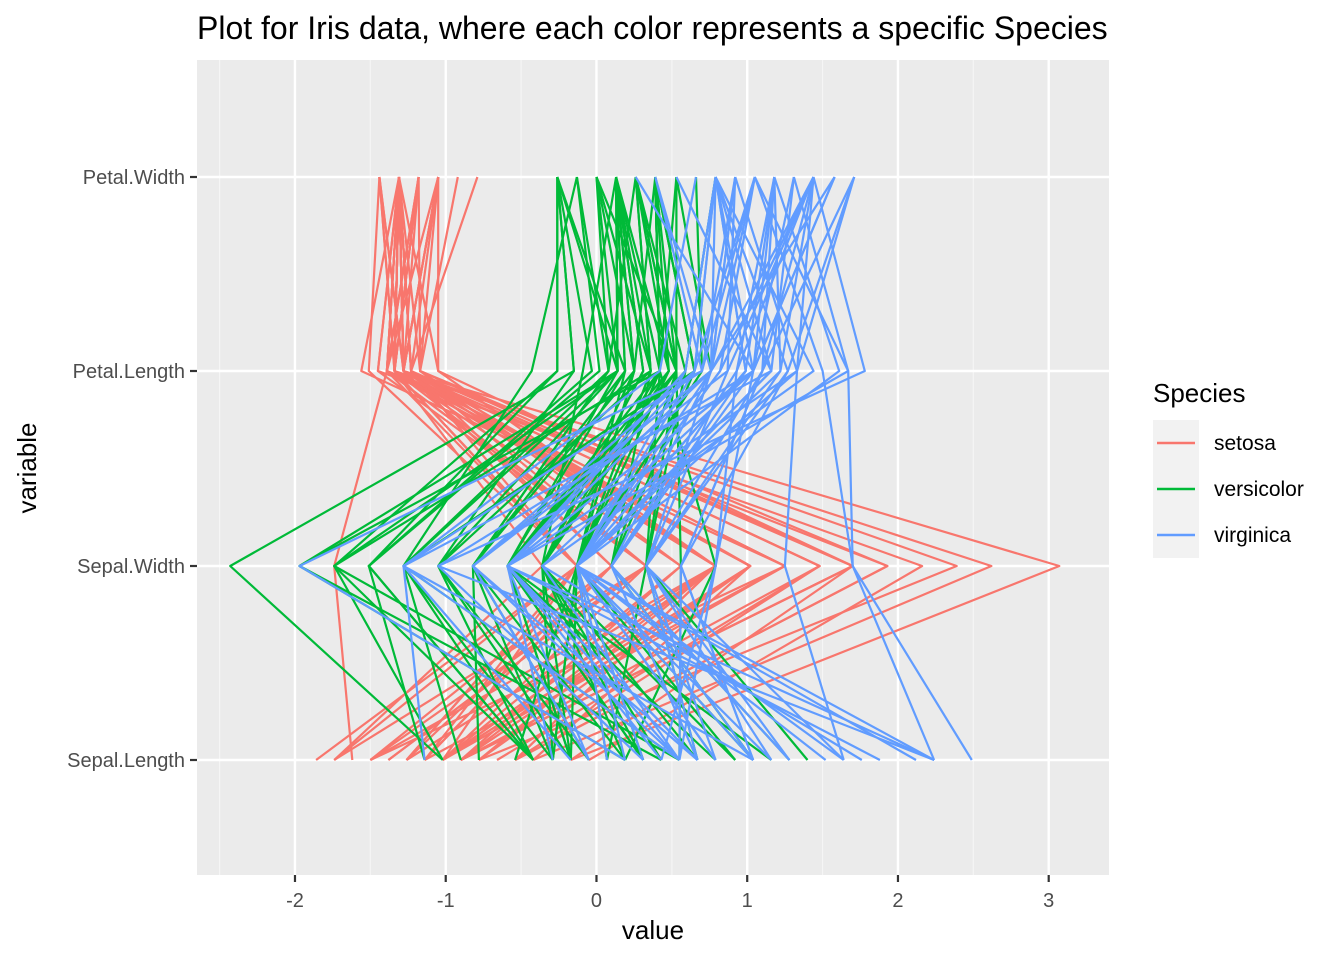  What do you see at coordinates (897, 901) in the screenshot?
I see `x-tick-label: 2` at bounding box center [897, 901].